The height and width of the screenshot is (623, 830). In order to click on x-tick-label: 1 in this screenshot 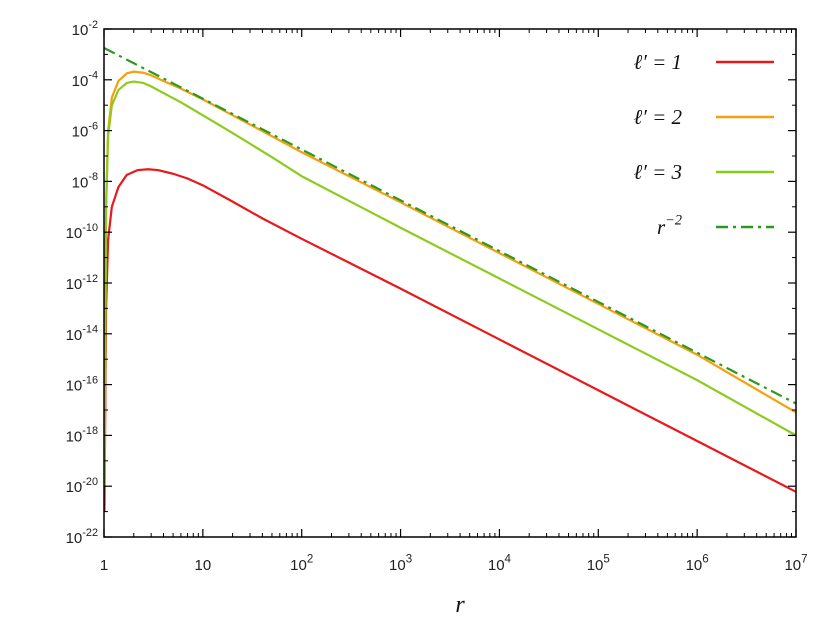, I will do `click(104, 565)`.